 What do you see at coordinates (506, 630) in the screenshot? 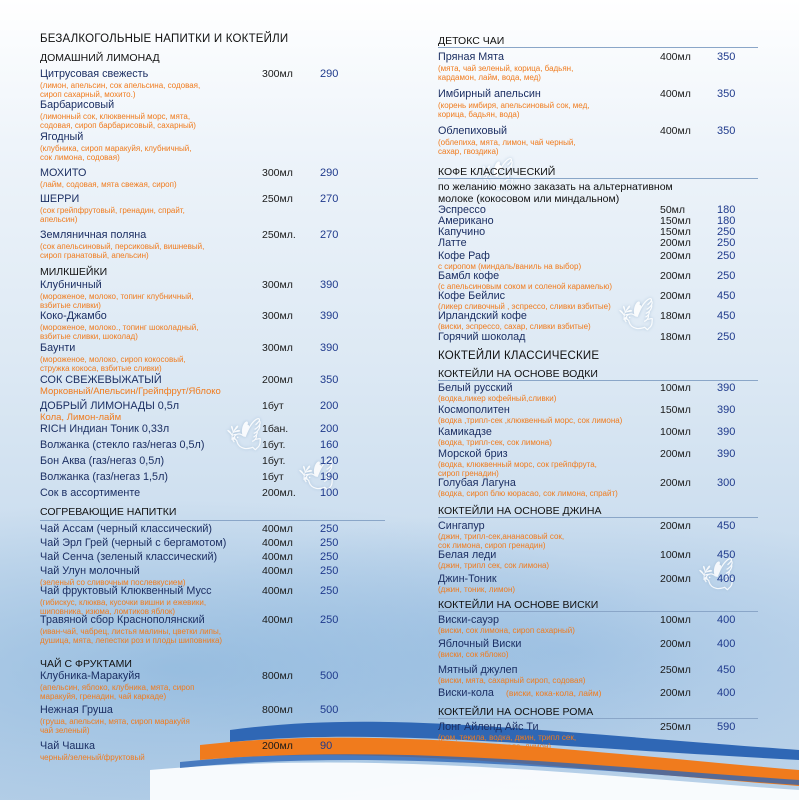
I see `item-description: (виски, сок лимона, сироп сахарный)` at bounding box center [506, 630].